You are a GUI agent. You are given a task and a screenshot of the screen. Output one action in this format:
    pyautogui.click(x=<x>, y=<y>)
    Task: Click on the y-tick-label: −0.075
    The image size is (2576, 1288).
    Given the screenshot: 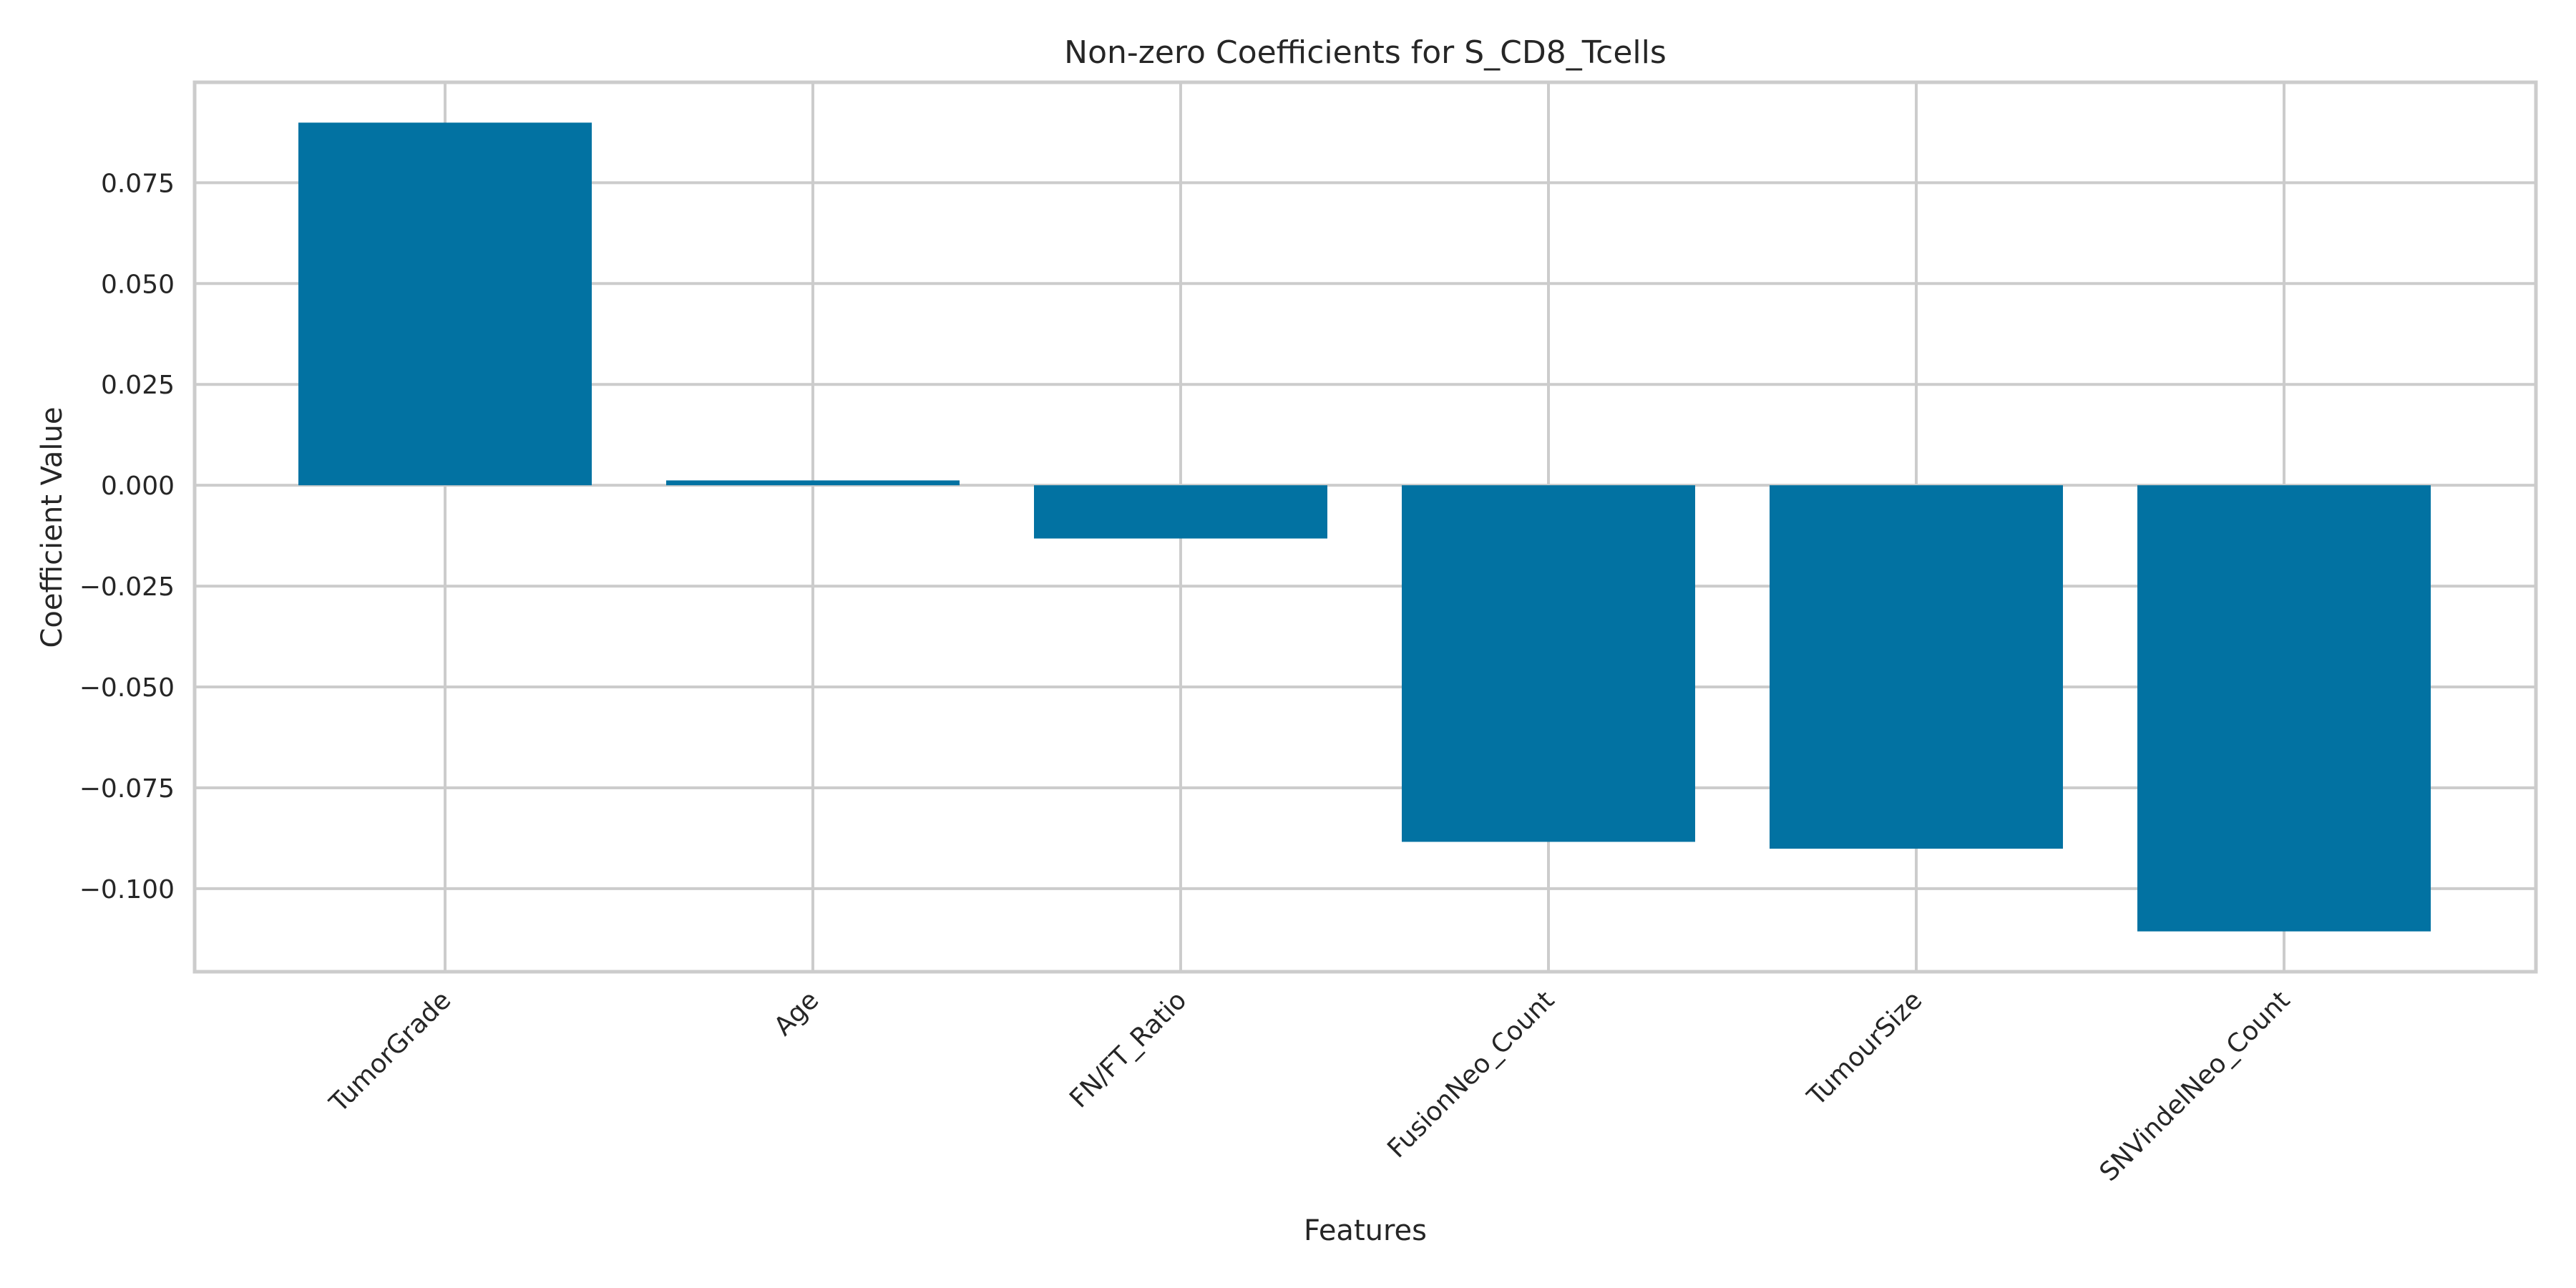 What is the action you would take?
    pyautogui.click(x=127, y=789)
    